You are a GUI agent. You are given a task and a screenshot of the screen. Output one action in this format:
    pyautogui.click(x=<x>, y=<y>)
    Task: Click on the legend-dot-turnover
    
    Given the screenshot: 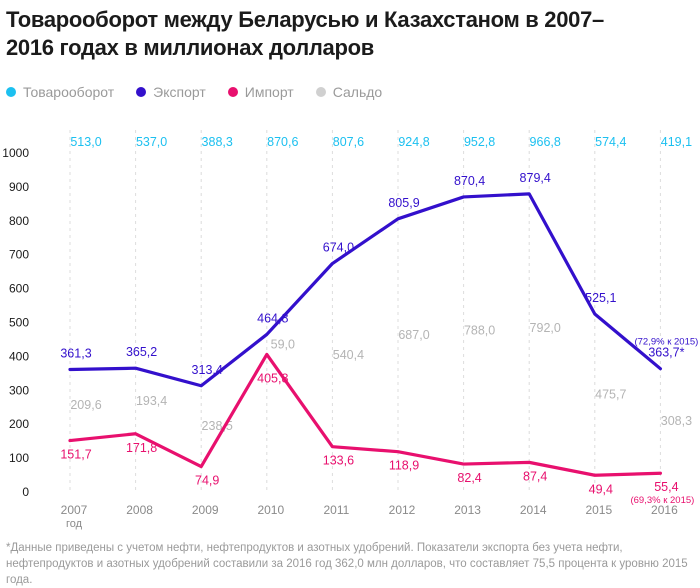 What is the action you would take?
    pyautogui.click(x=11, y=92)
    